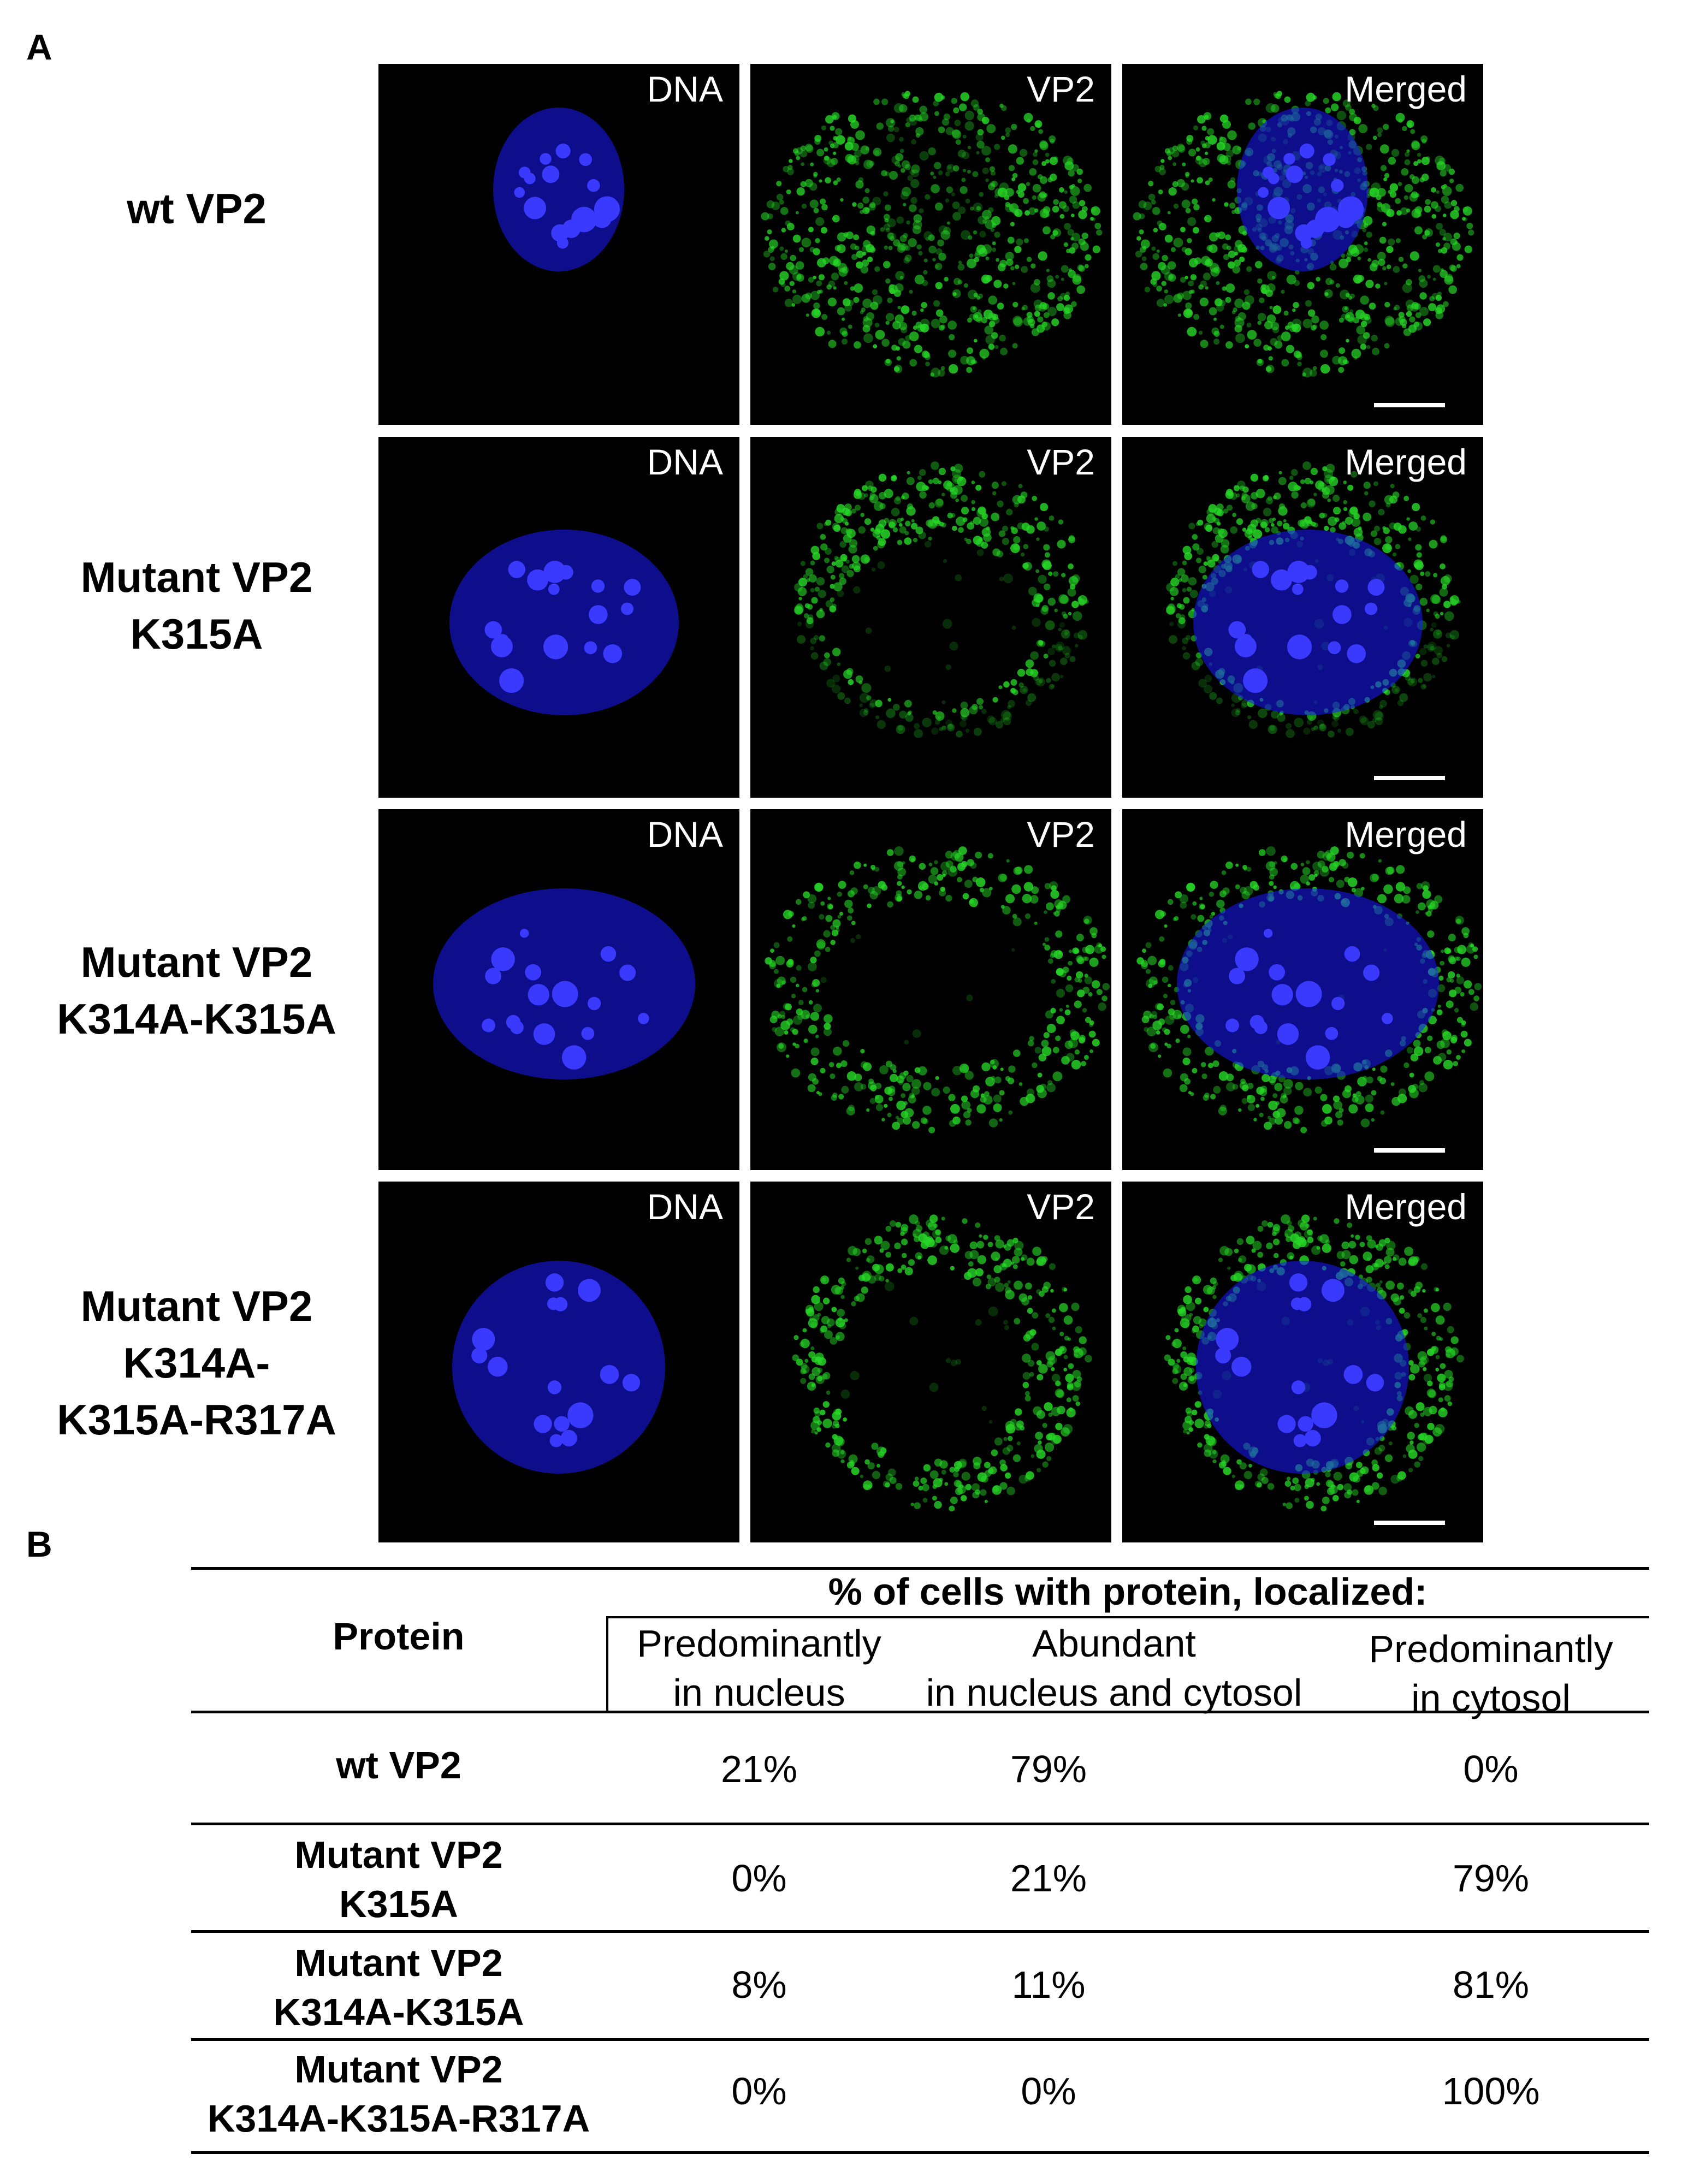  What do you see at coordinates (1302, 190) in the screenshot?
I see `nucleus-body` at bounding box center [1302, 190].